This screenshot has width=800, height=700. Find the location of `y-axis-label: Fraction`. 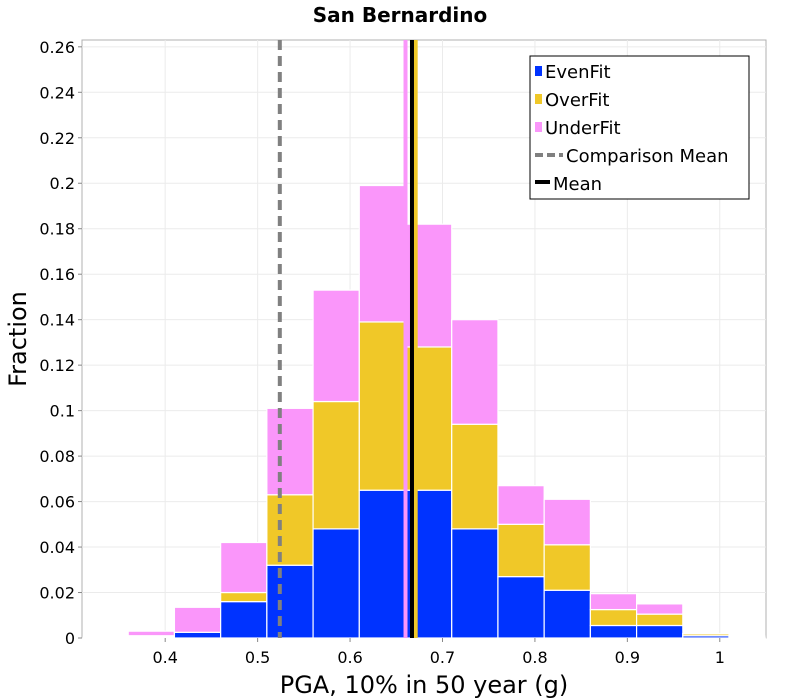

y-axis-label: Fraction is located at coordinates (18, 339).